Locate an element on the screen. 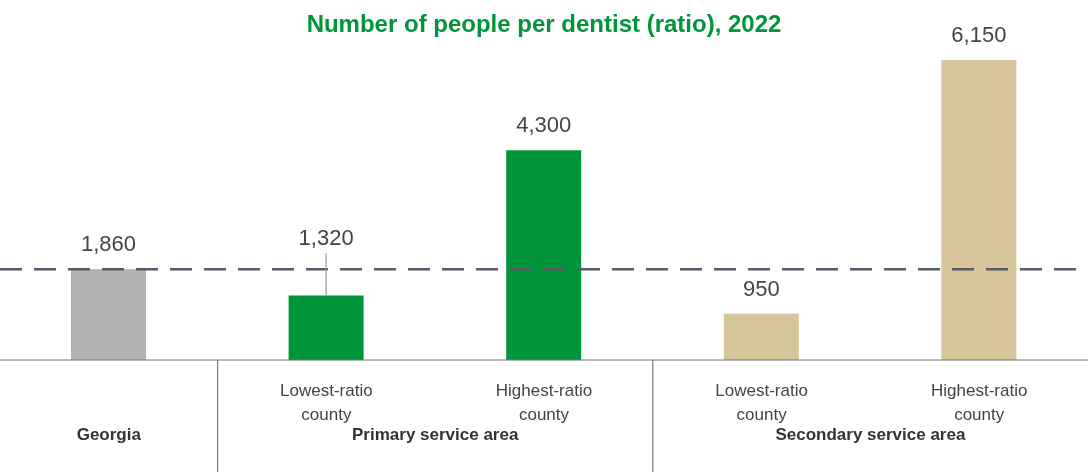 Image resolution: width=1088 pixels, height=472 pixels. text: Secondary service area is located at coordinates (870, 434).